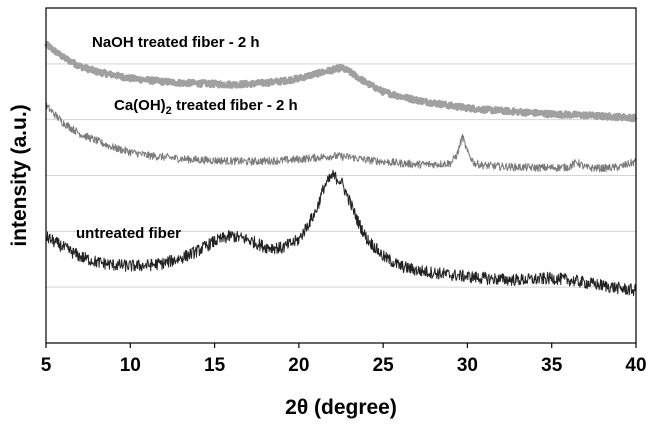 This screenshot has height=424, width=650. I want to click on x-tick-label: 10, so click(130, 365).